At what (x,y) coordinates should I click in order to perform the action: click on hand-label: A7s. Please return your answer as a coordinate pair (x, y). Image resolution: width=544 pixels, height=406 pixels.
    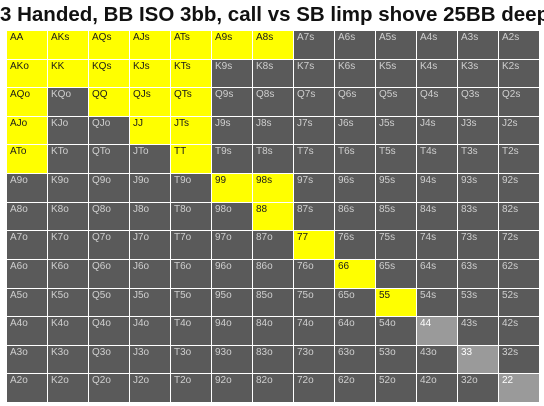
    Looking at the image, I should click on (306, 37).